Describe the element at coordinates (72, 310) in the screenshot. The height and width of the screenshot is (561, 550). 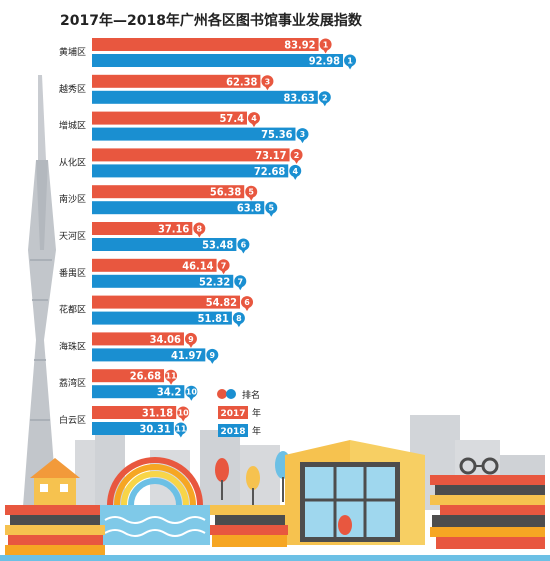
I see `category-label: 花都区` at that location.